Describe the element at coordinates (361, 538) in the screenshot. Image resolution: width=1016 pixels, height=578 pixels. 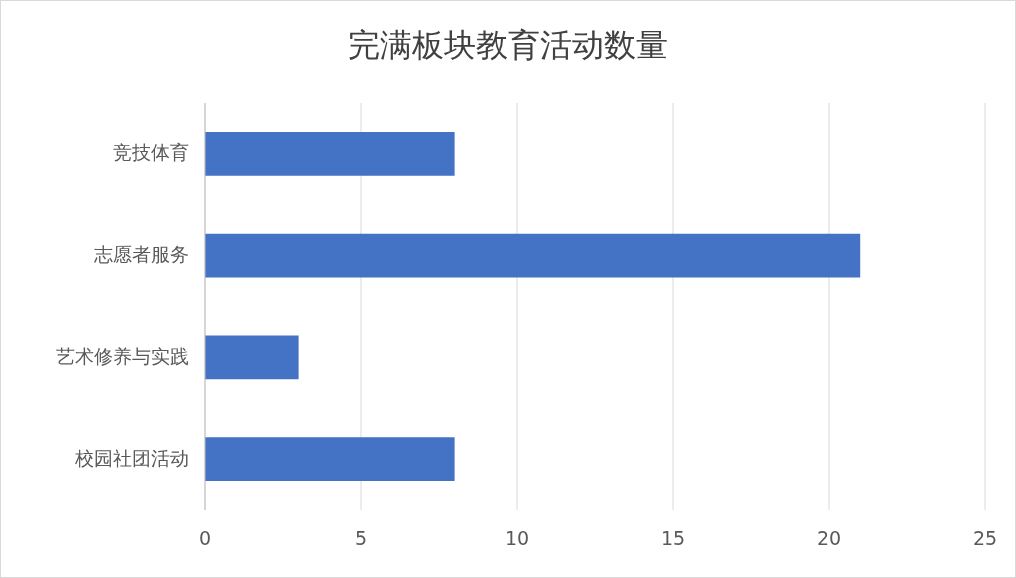
I see `x-tick-label: 5` at that location.